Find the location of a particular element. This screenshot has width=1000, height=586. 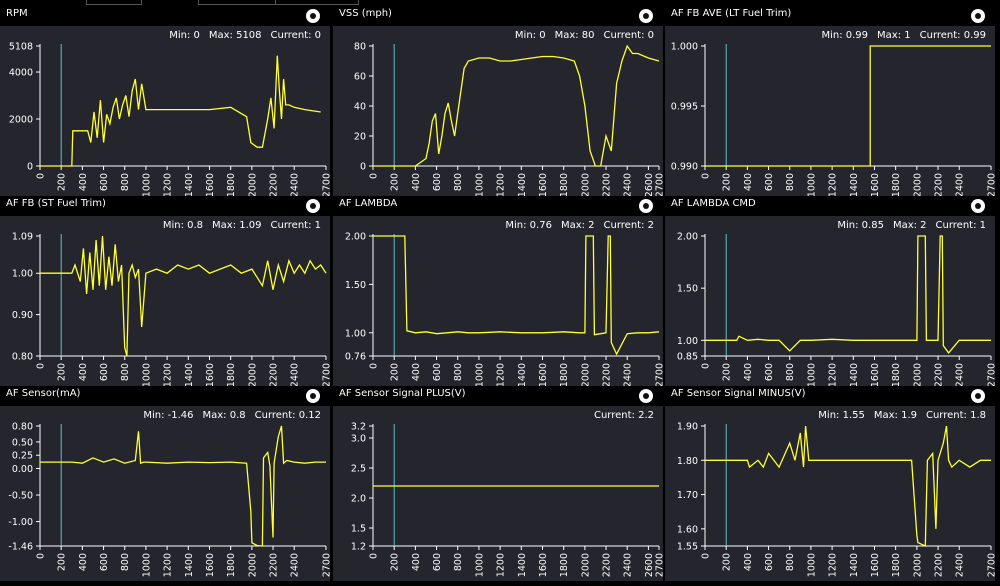

y-tick-label: 0.90 is located at coordinates (22, 315).